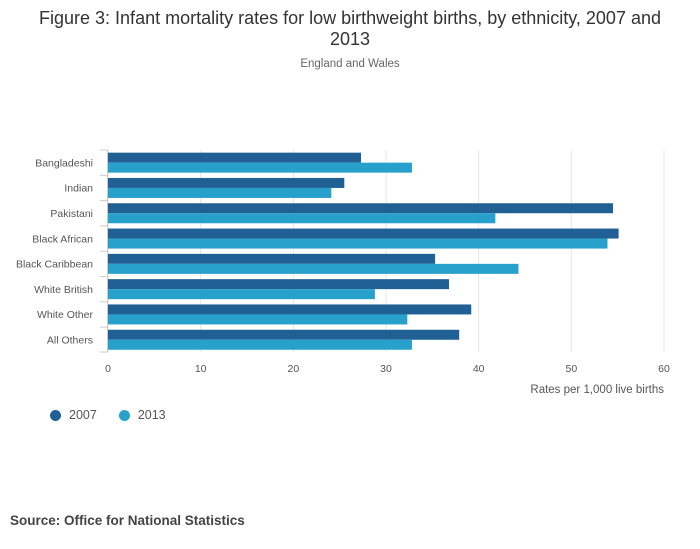 The height and width of the screenshot is (549, 700). I want to click on legend-label-2013: 2013, so click(151, 415).